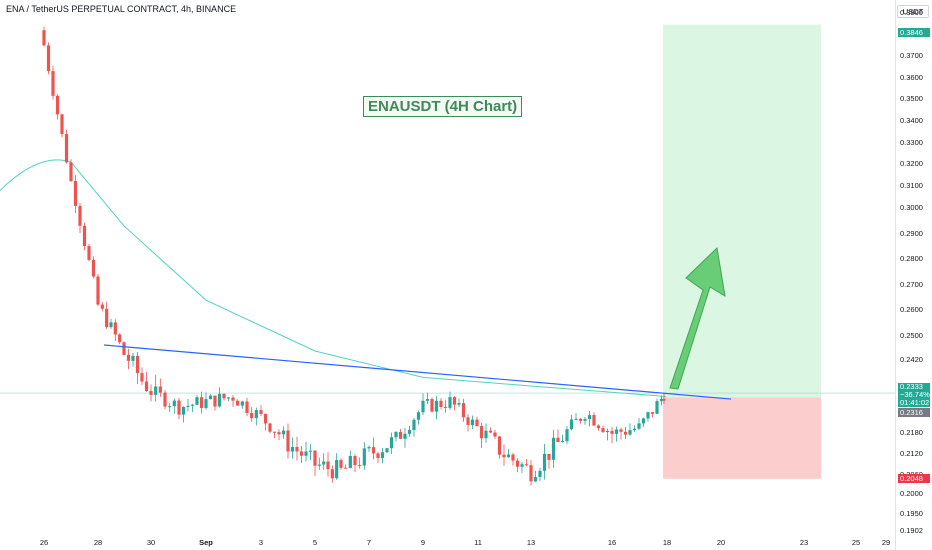 The width and height of the screenshot is (932, 550). I want to click on price-tick: 0.3200, so click(911, 164).